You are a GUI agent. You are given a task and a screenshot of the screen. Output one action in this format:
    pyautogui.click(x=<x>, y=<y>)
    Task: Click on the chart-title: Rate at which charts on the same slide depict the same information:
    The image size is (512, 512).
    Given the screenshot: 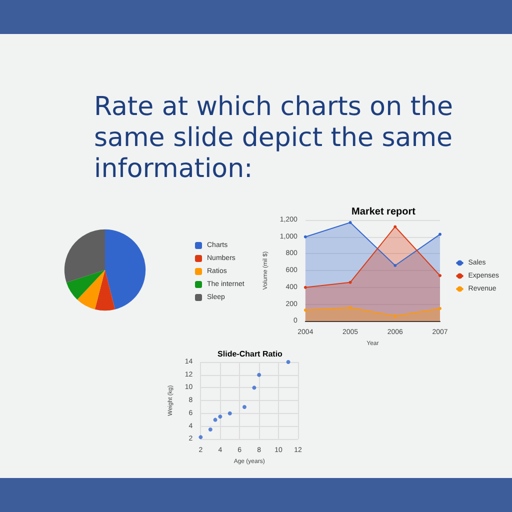 What is the action you would take?
    pyautogui.click(x=274, y=138)
    